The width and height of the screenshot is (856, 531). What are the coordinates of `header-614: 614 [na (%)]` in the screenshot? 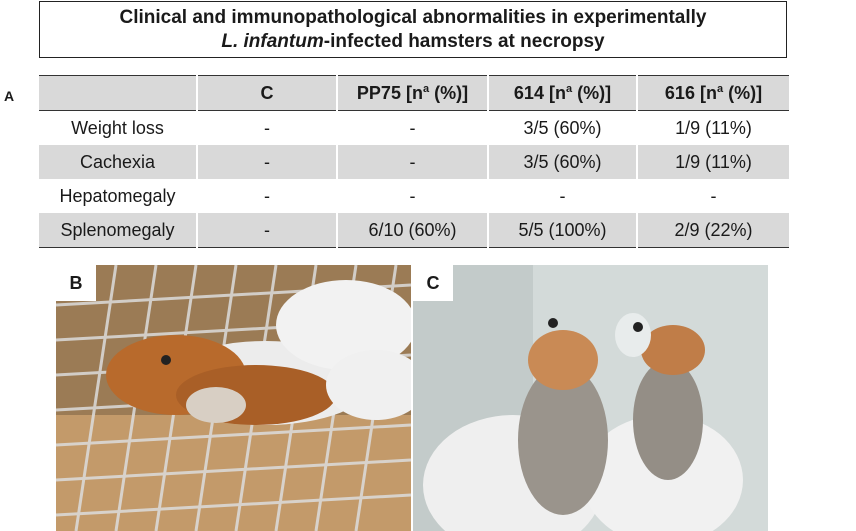 It's located at (562, 93).